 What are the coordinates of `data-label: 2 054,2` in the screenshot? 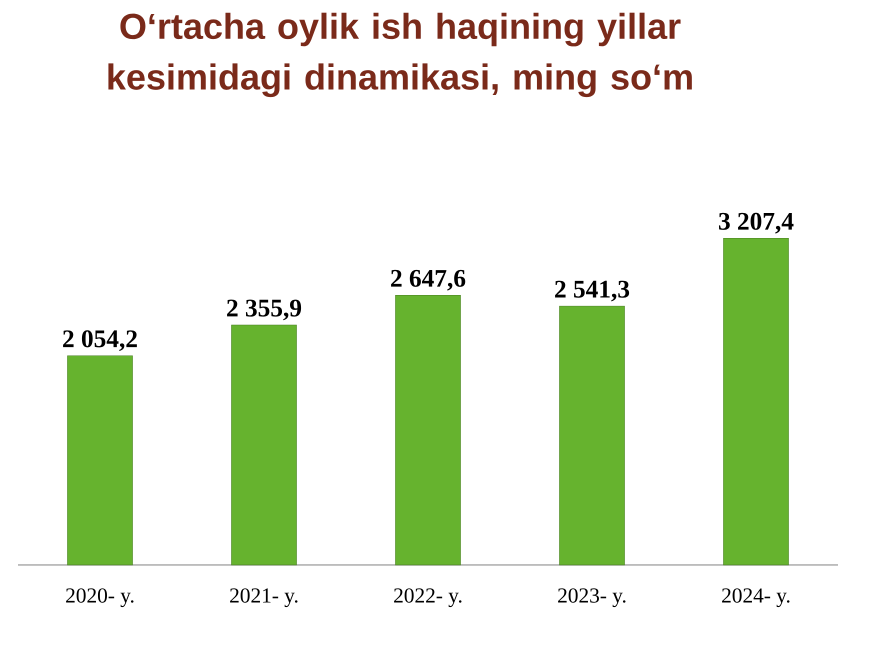 It's located at (100, 340).